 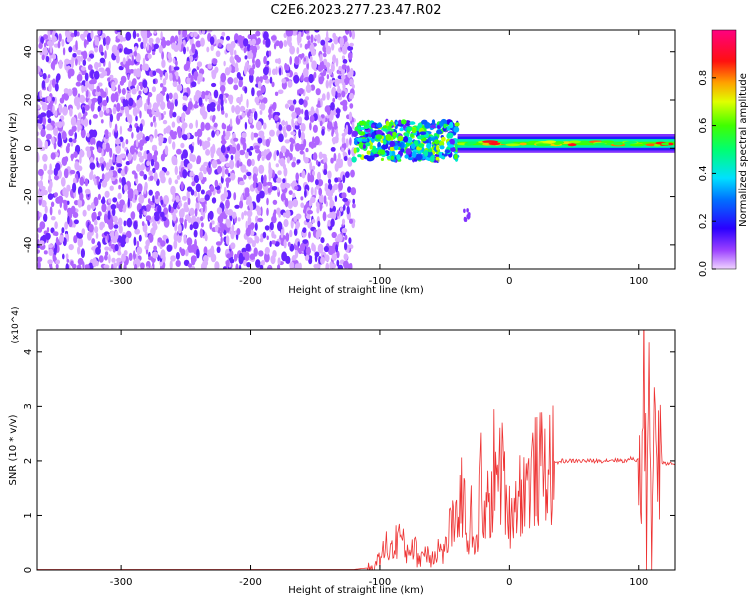 What do you see at coordinates (509, 582) in the screenshot?
I see `x-tick-label: 0` at bounding box center [509, 582].